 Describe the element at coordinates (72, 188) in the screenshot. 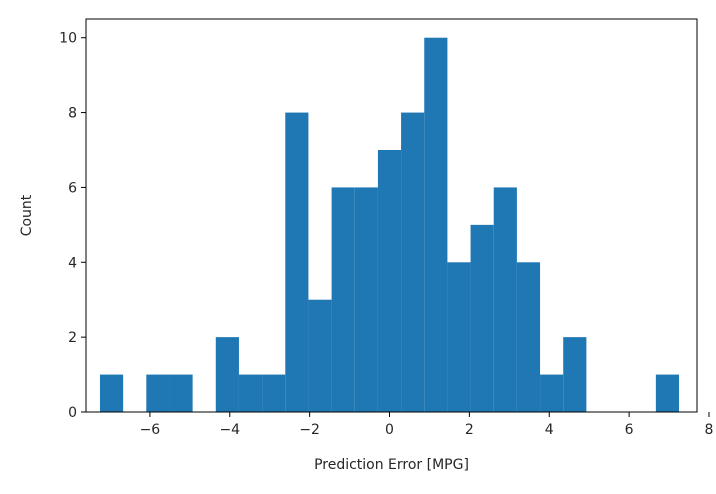

I see `y-tick-label: 6` at that location.